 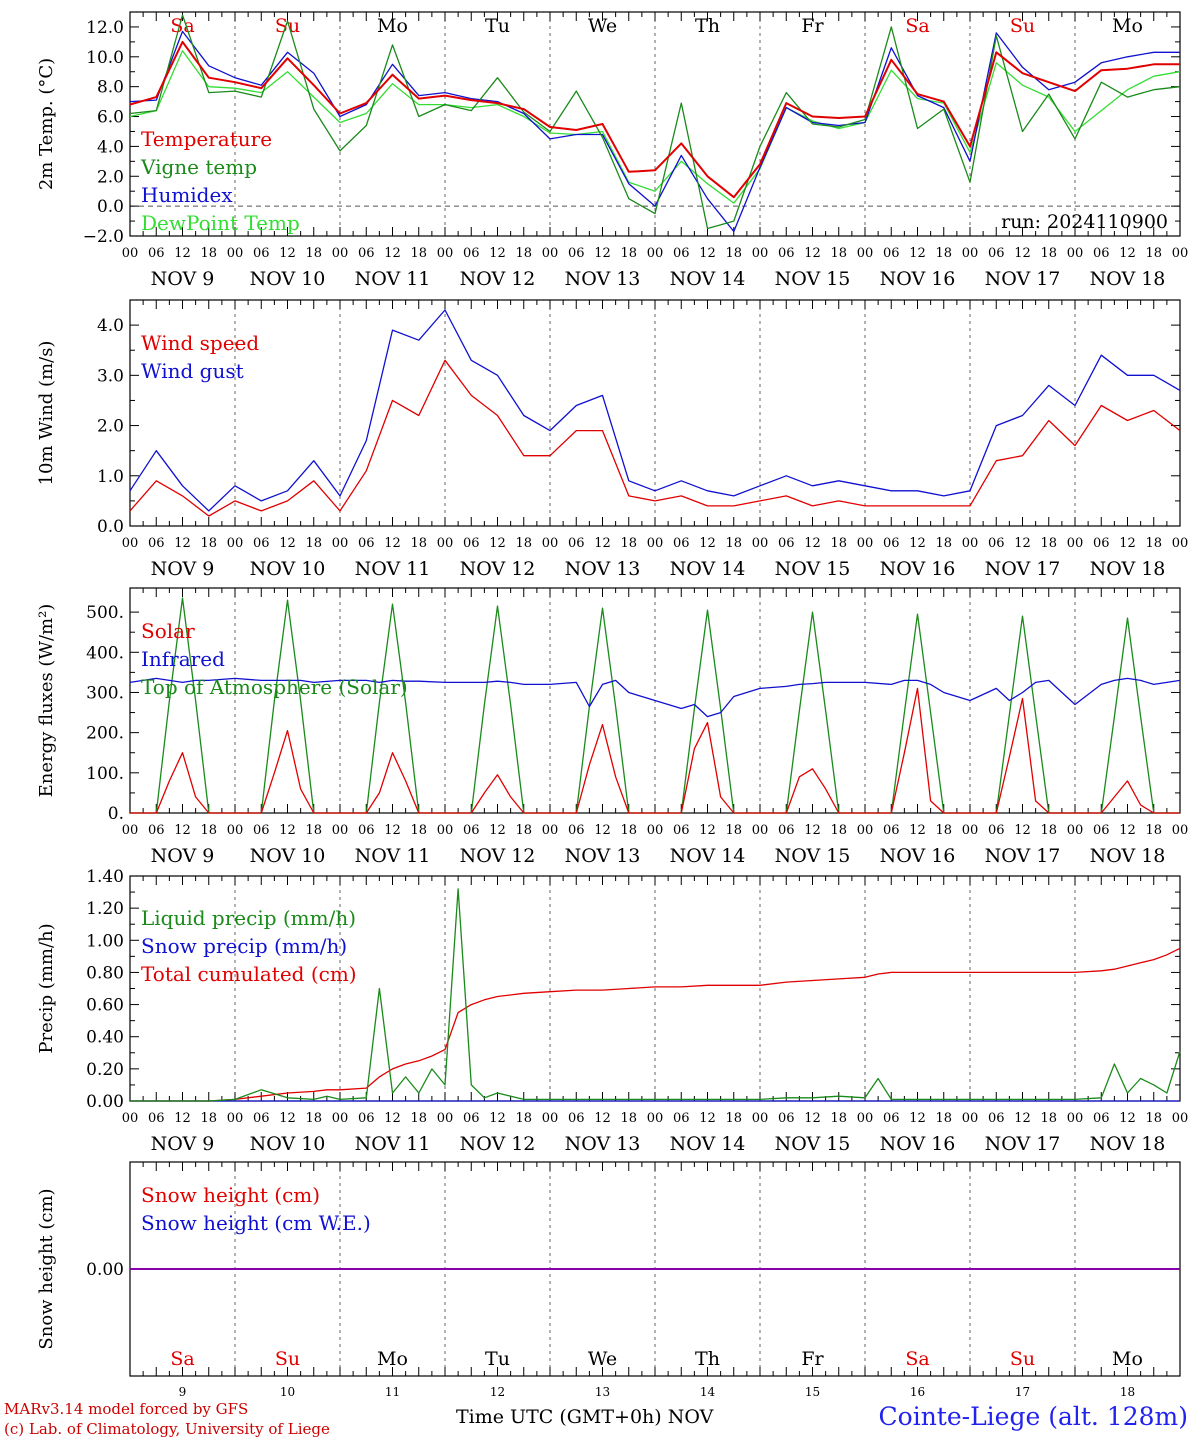 I want to click on temp-y-tick-label: 12.0, so click(x=105, y=28).